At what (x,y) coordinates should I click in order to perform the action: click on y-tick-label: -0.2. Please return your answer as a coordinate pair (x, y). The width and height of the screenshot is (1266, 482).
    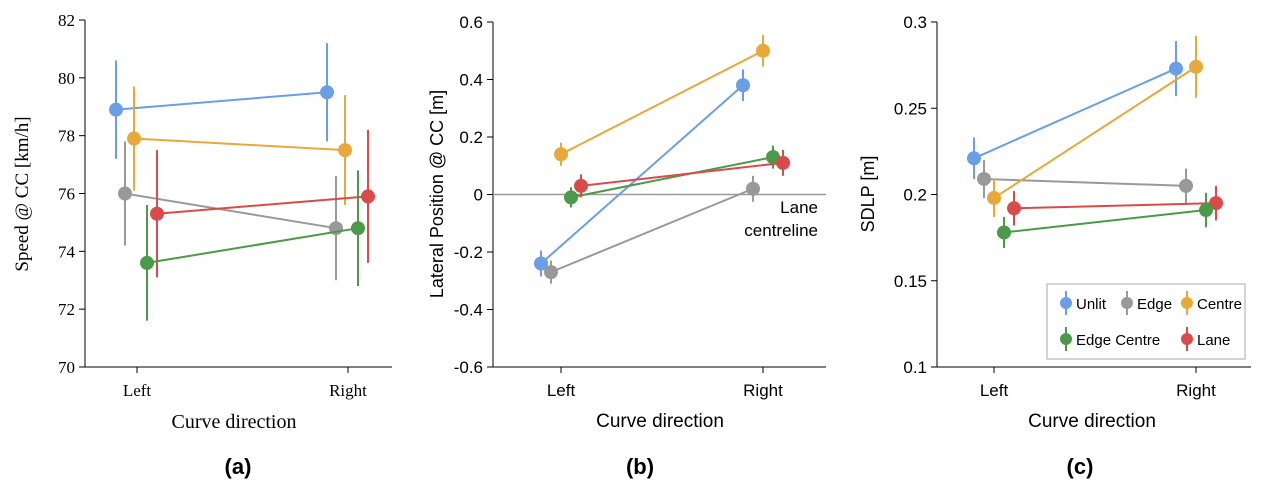
    Looking at the image, I should click on (468, 252).